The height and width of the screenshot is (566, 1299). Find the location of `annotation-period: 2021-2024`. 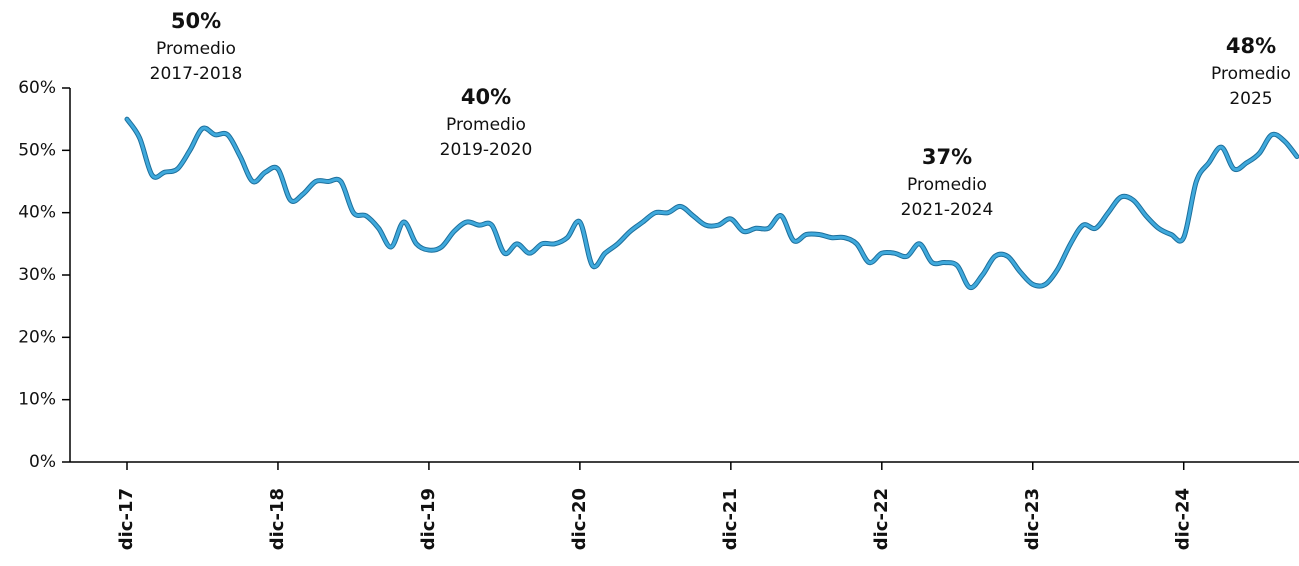

annotation-period: 2021-2024 is located at coordinates (947, 210).